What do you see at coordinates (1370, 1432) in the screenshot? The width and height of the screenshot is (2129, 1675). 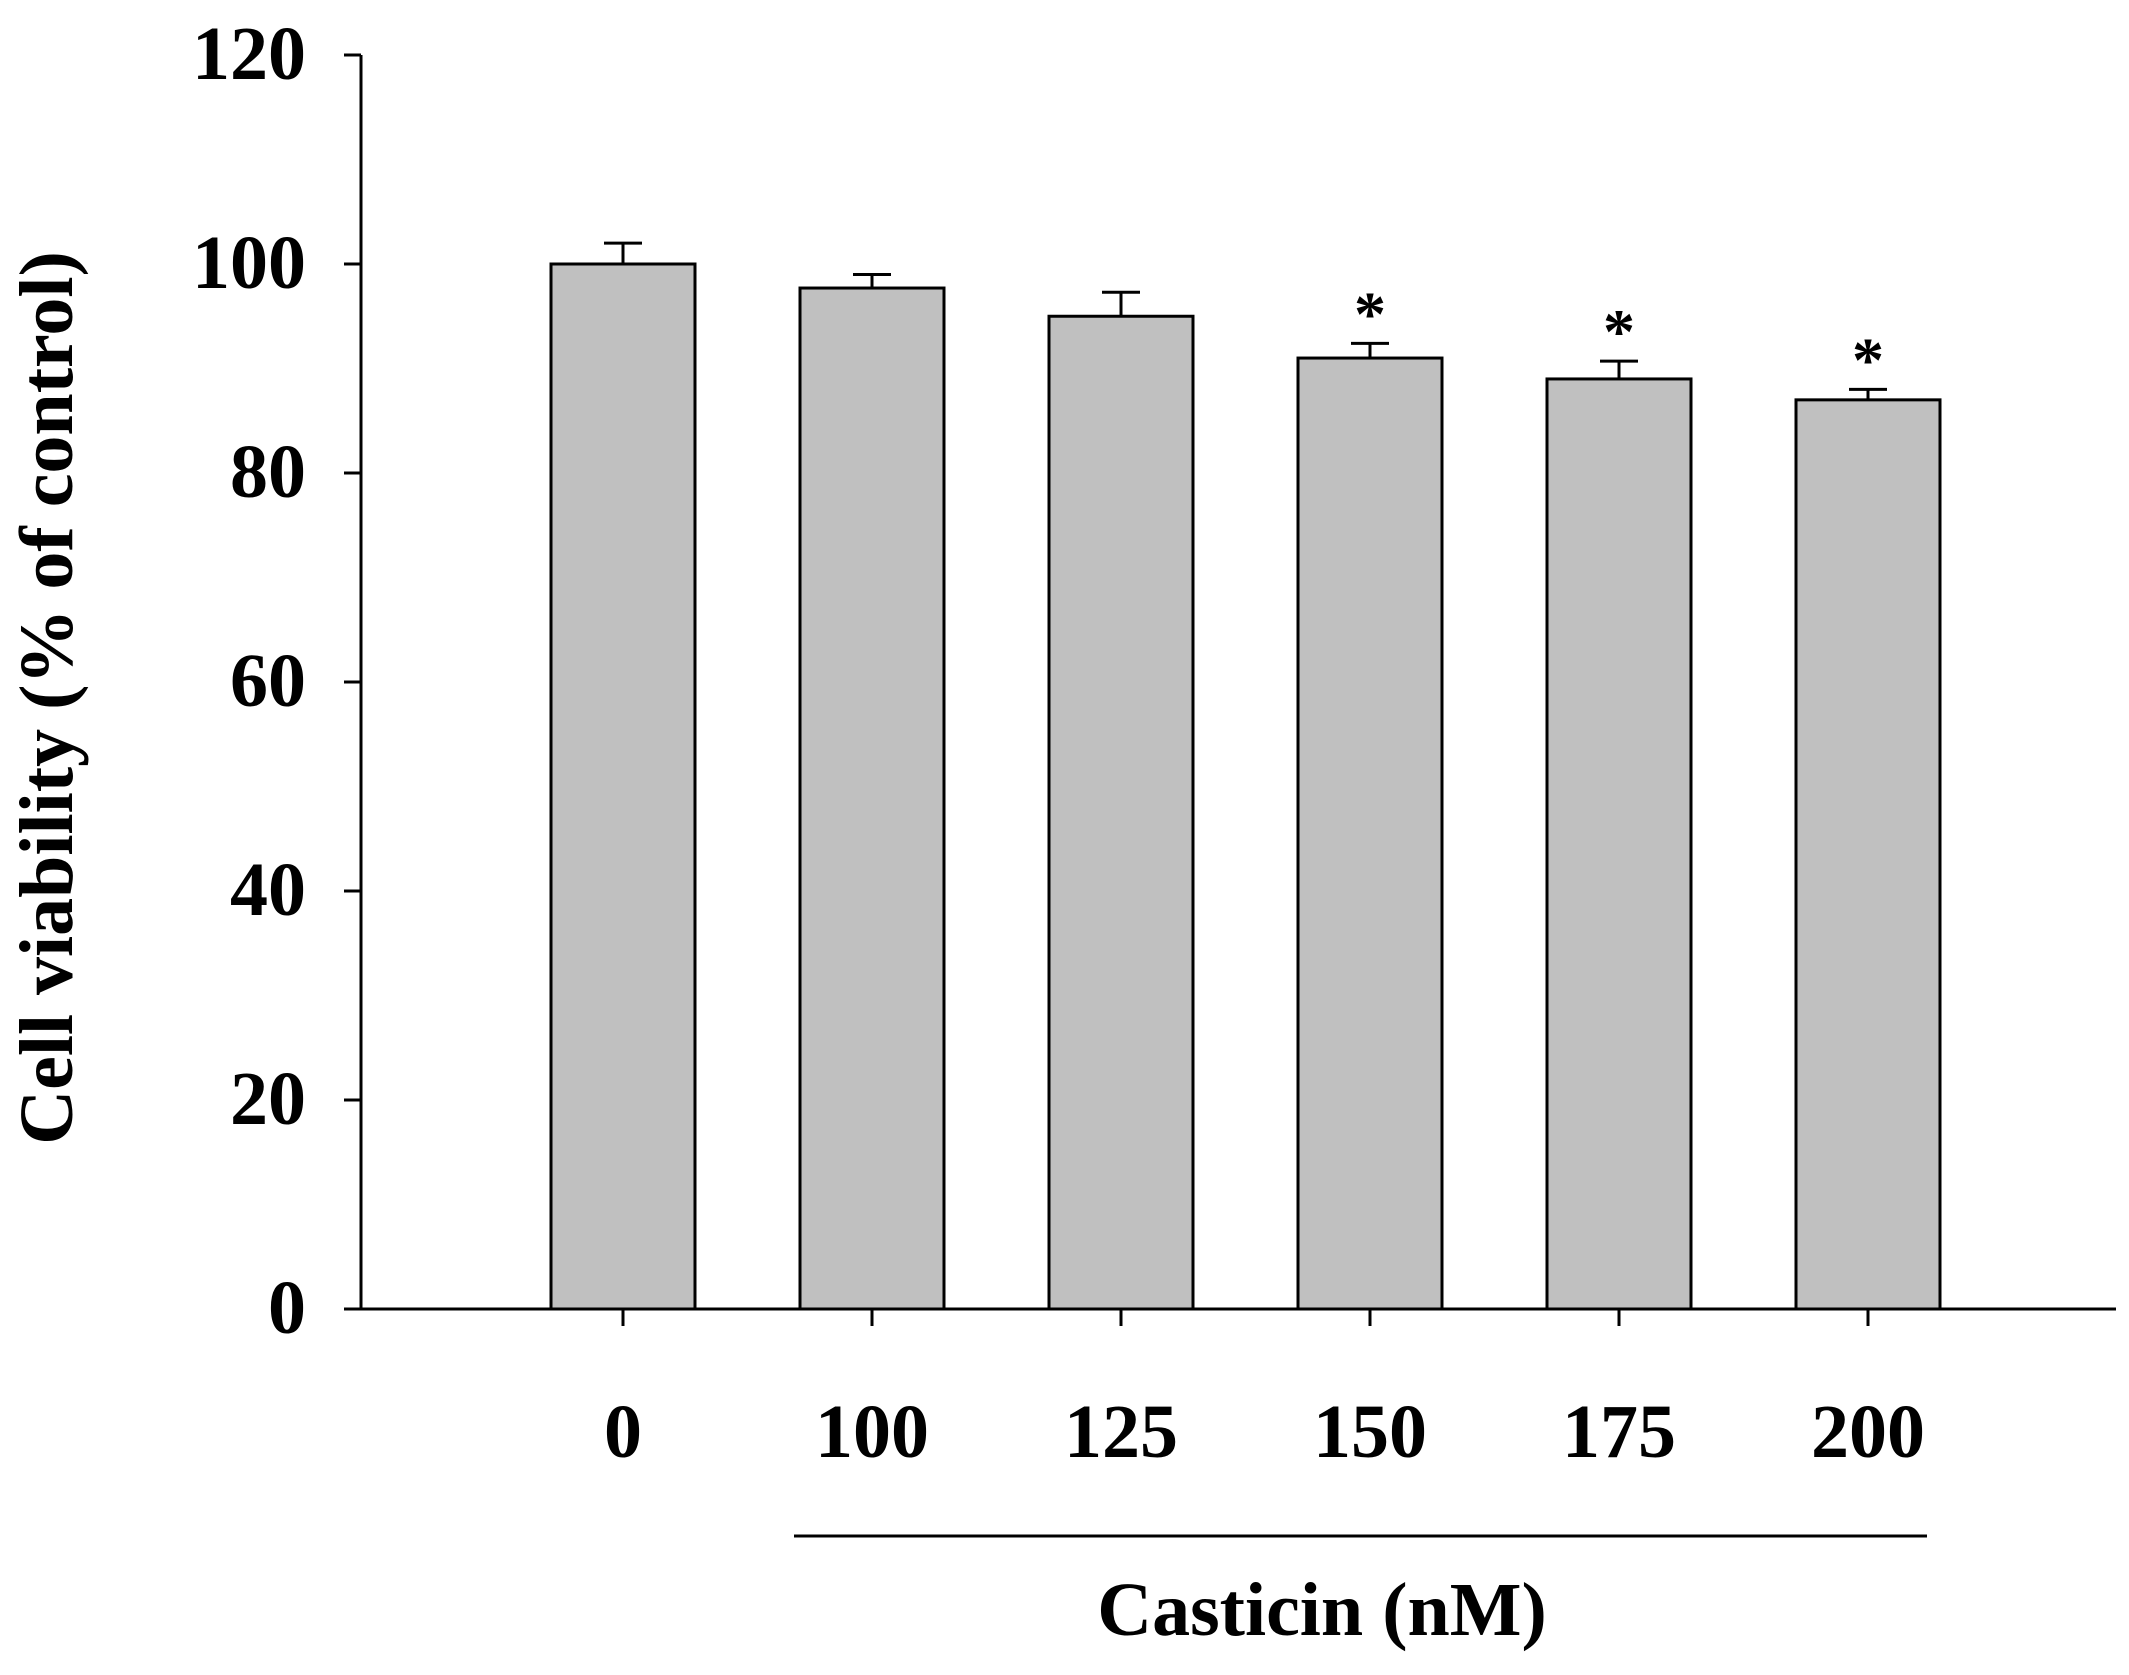 I see `x-tick-label-150: 150` at bounding box center [1370, 1432].